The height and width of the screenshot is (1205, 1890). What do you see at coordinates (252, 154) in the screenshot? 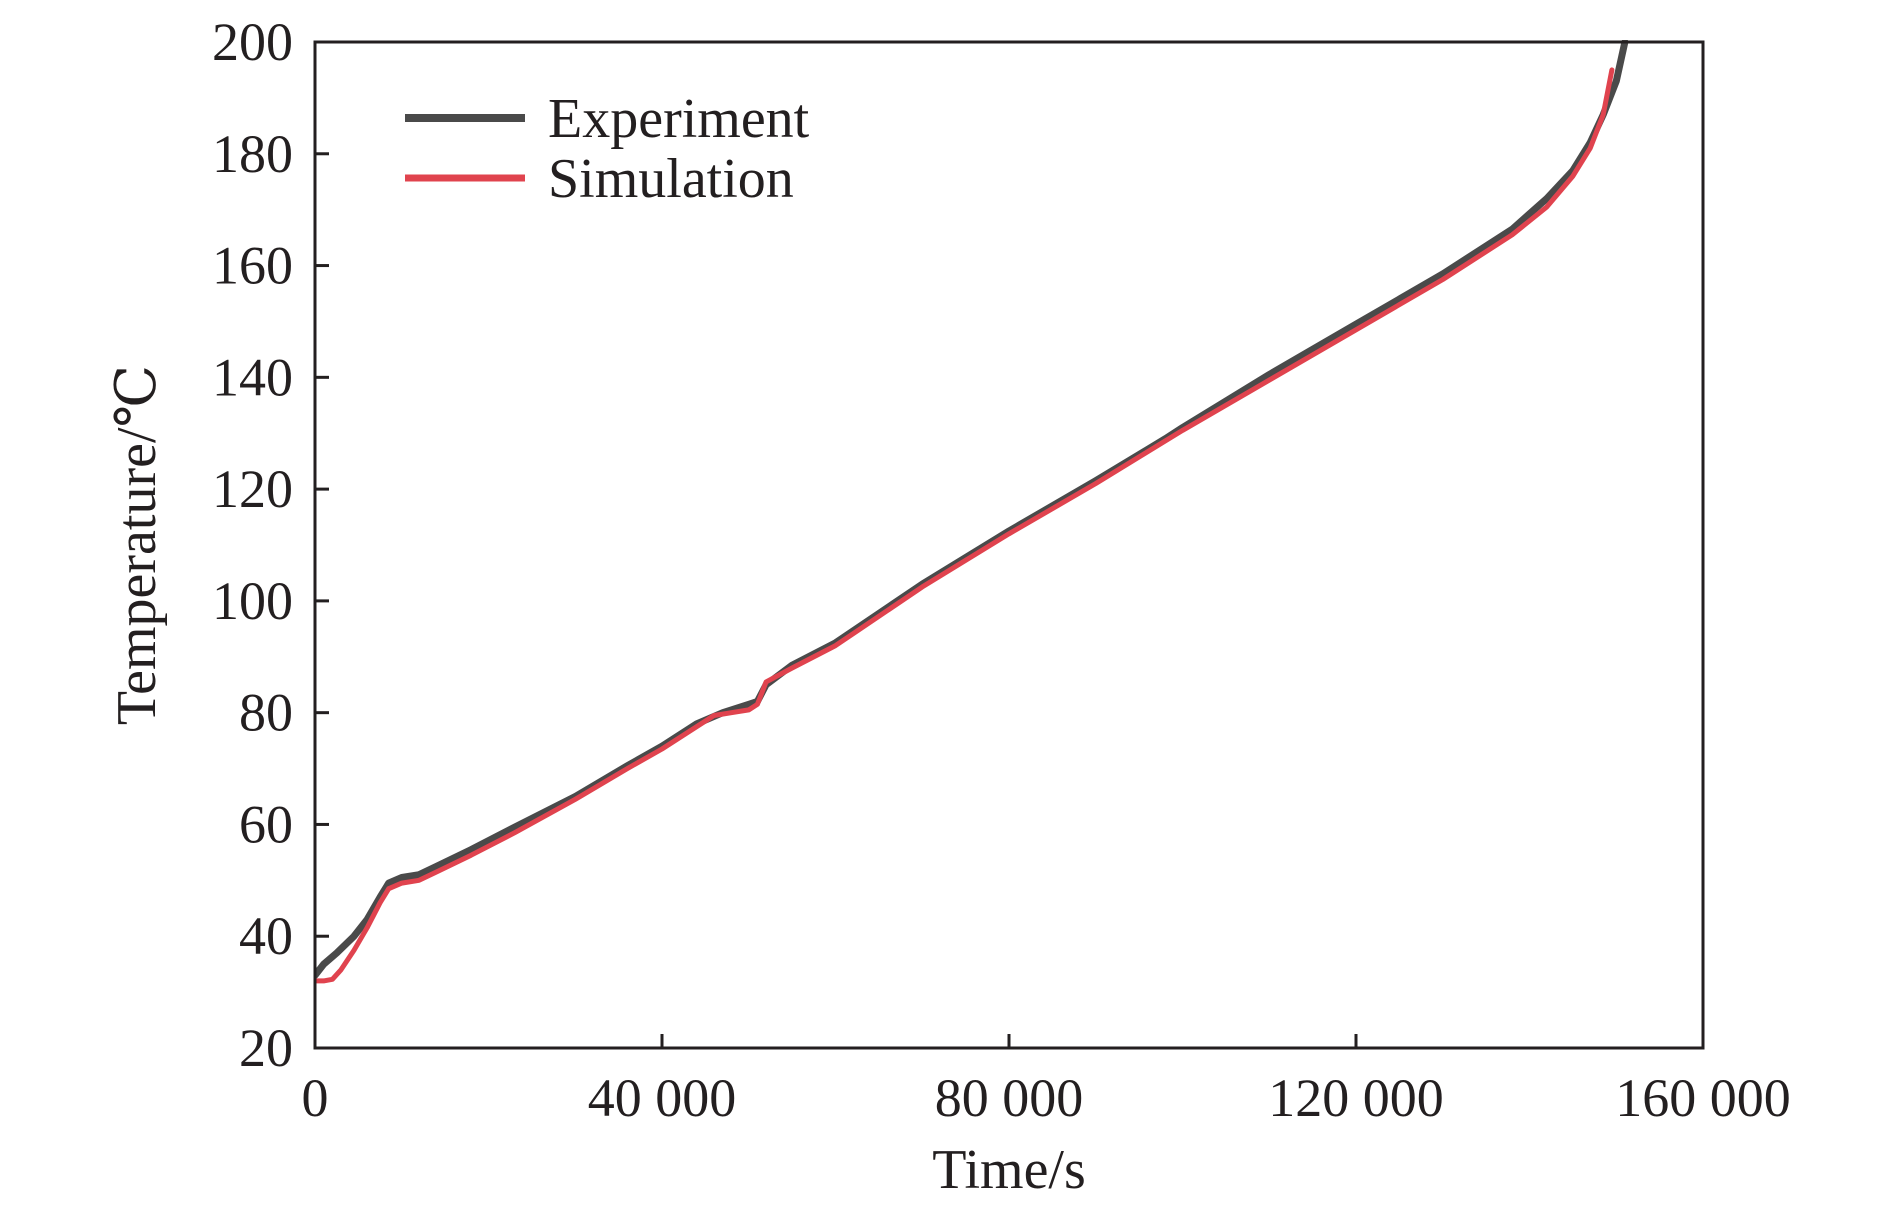
I see `y-tick-label: 180` at bounding box center [252, 154].